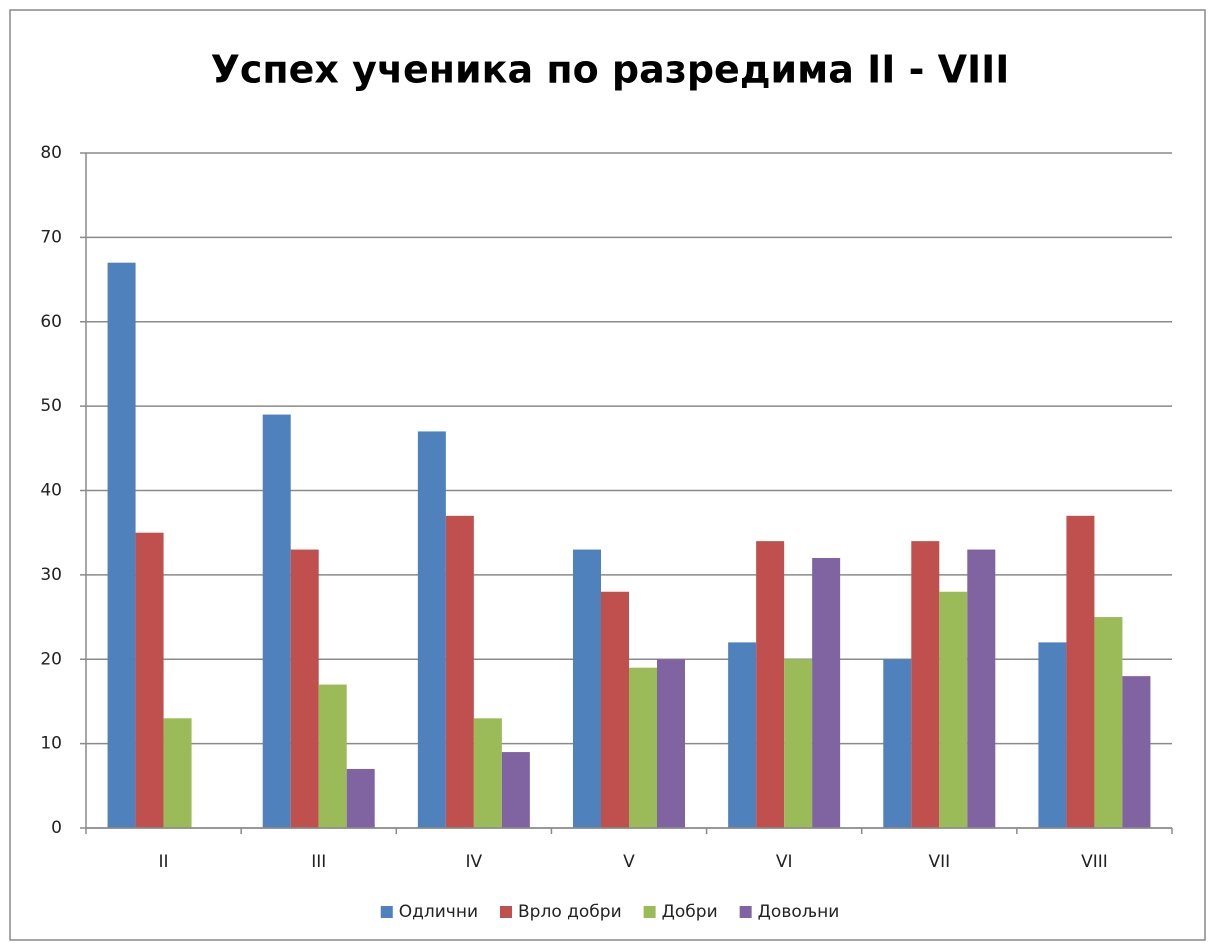 The height and width of the screenshot is (943, 1210). Describe the element at coordinates (51, 575) in the screenshot. I see `y-tick-label: 30` at that location.